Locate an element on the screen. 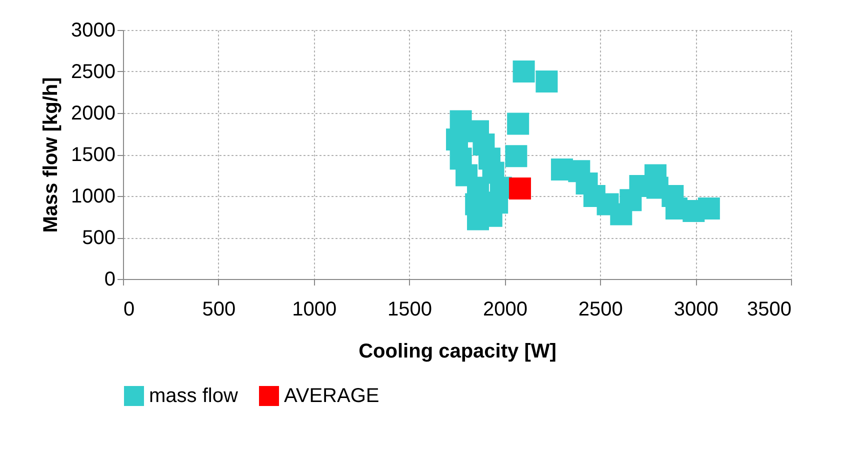 This screenshot has width=858, height=450. y-tick-label: 3000 is located at coordinates (93, 31).